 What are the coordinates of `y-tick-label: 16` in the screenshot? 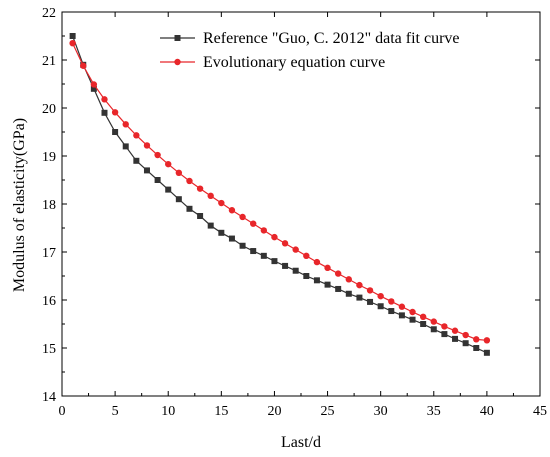 It's located at (49, 301).